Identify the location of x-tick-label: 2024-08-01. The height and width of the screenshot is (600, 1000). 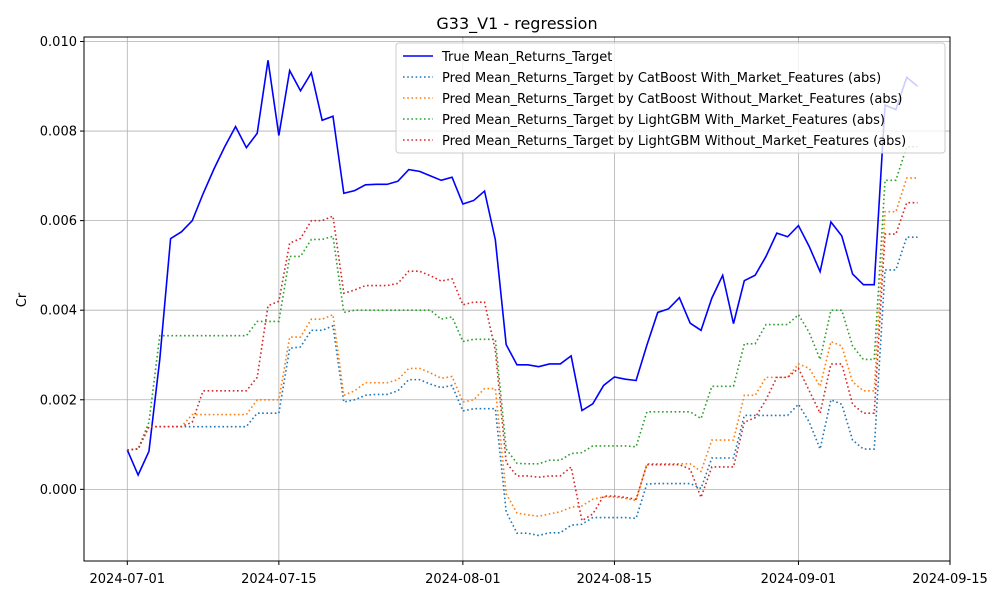
(463, 579).